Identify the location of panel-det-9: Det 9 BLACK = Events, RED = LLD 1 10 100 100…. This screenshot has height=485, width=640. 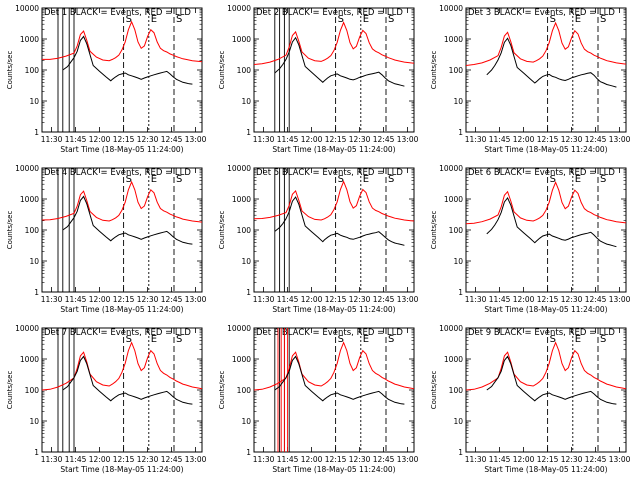
(530, 399).